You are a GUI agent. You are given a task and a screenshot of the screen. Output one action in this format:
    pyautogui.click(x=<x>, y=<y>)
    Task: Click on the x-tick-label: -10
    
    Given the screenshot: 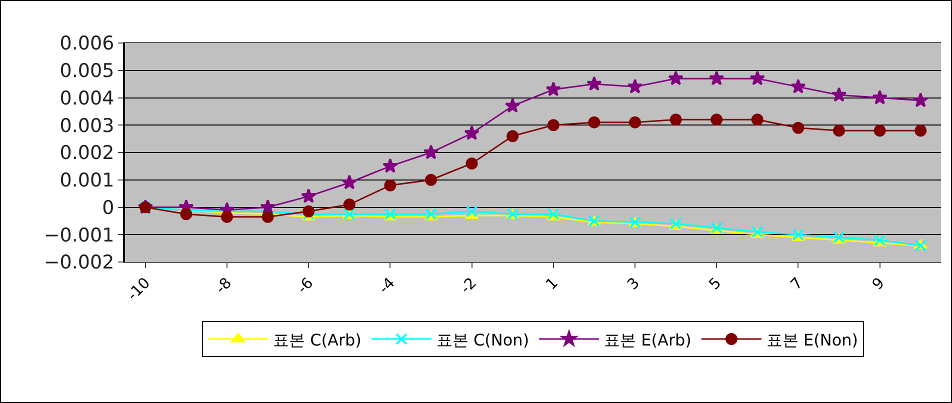 What is the action you would take?
    pyautogui.click(x=138, y=289)
    